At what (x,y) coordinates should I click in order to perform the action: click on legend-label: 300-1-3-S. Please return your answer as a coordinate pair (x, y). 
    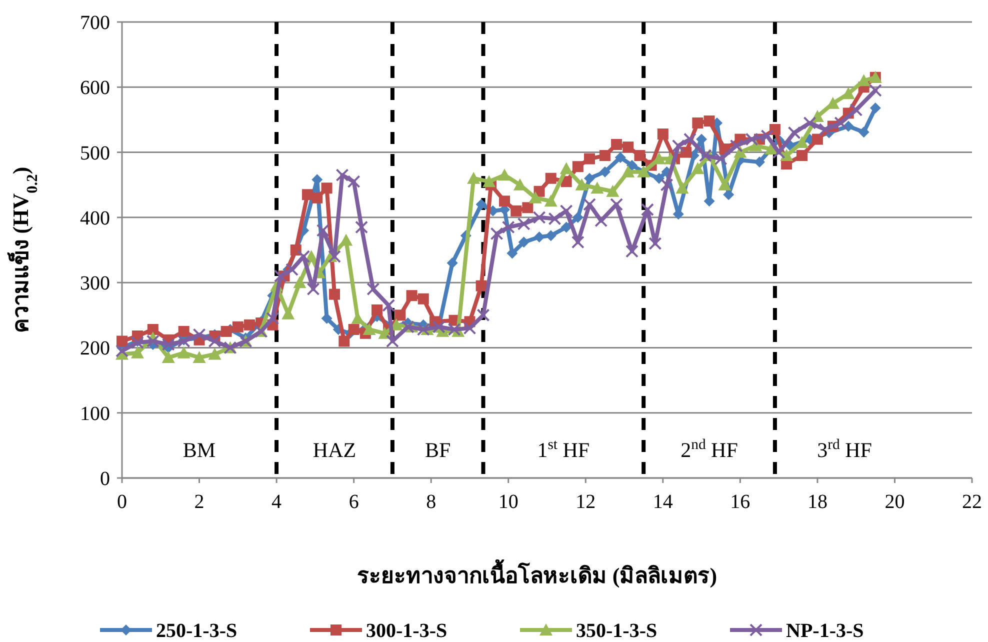
    Looking at the image, I should click on (407, 631).